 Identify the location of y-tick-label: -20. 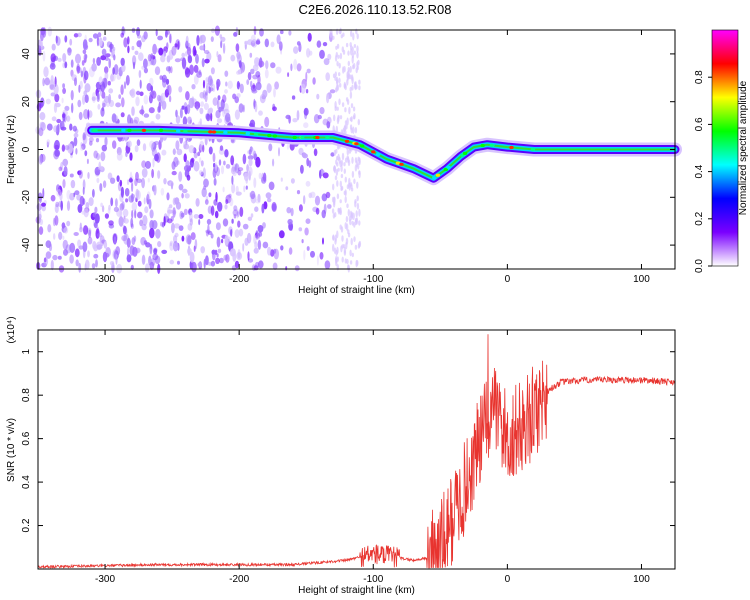
(26, 197).